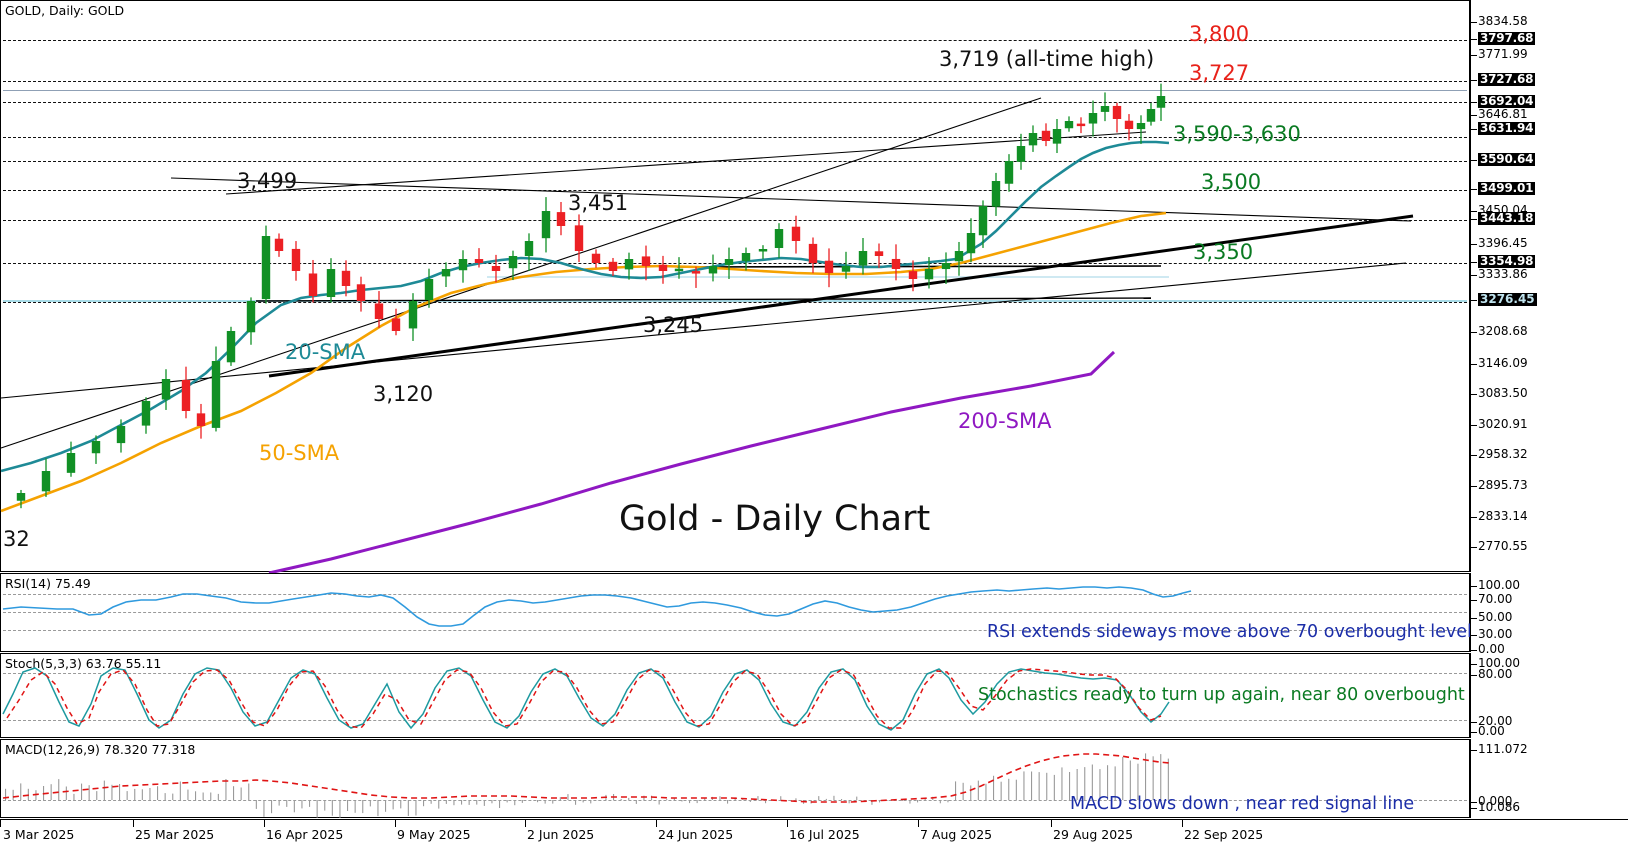 The image size is (1628, 849). I want to click on annotation-left-edge-32: 32, so click(16, 539).